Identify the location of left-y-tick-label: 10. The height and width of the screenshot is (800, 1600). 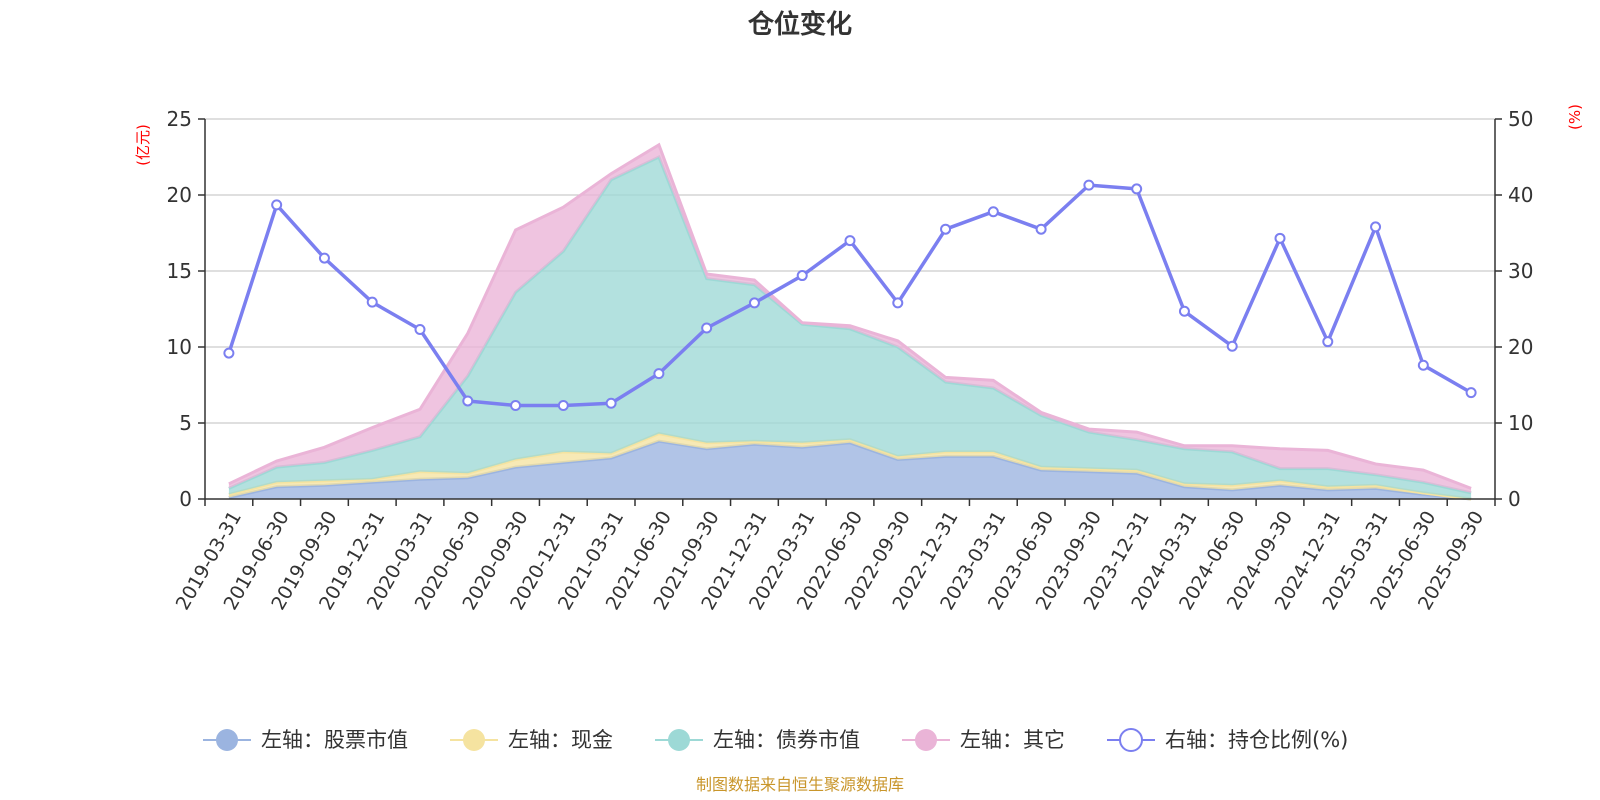
(179, 347).